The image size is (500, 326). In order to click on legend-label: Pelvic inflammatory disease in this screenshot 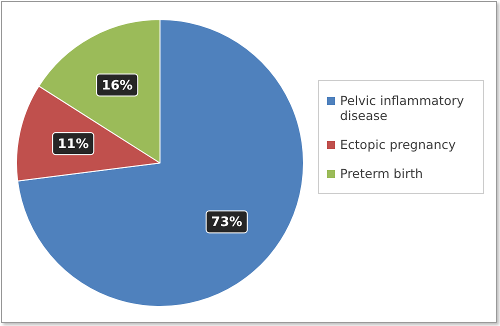, I will do `click(402, 108)`.